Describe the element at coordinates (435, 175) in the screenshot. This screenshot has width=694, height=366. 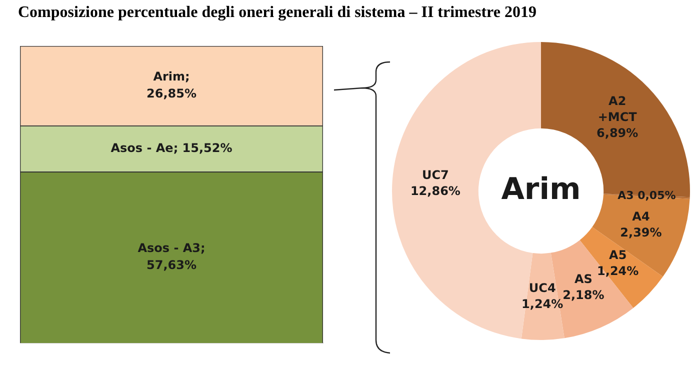
I see `slice-label: UC7` at that location.